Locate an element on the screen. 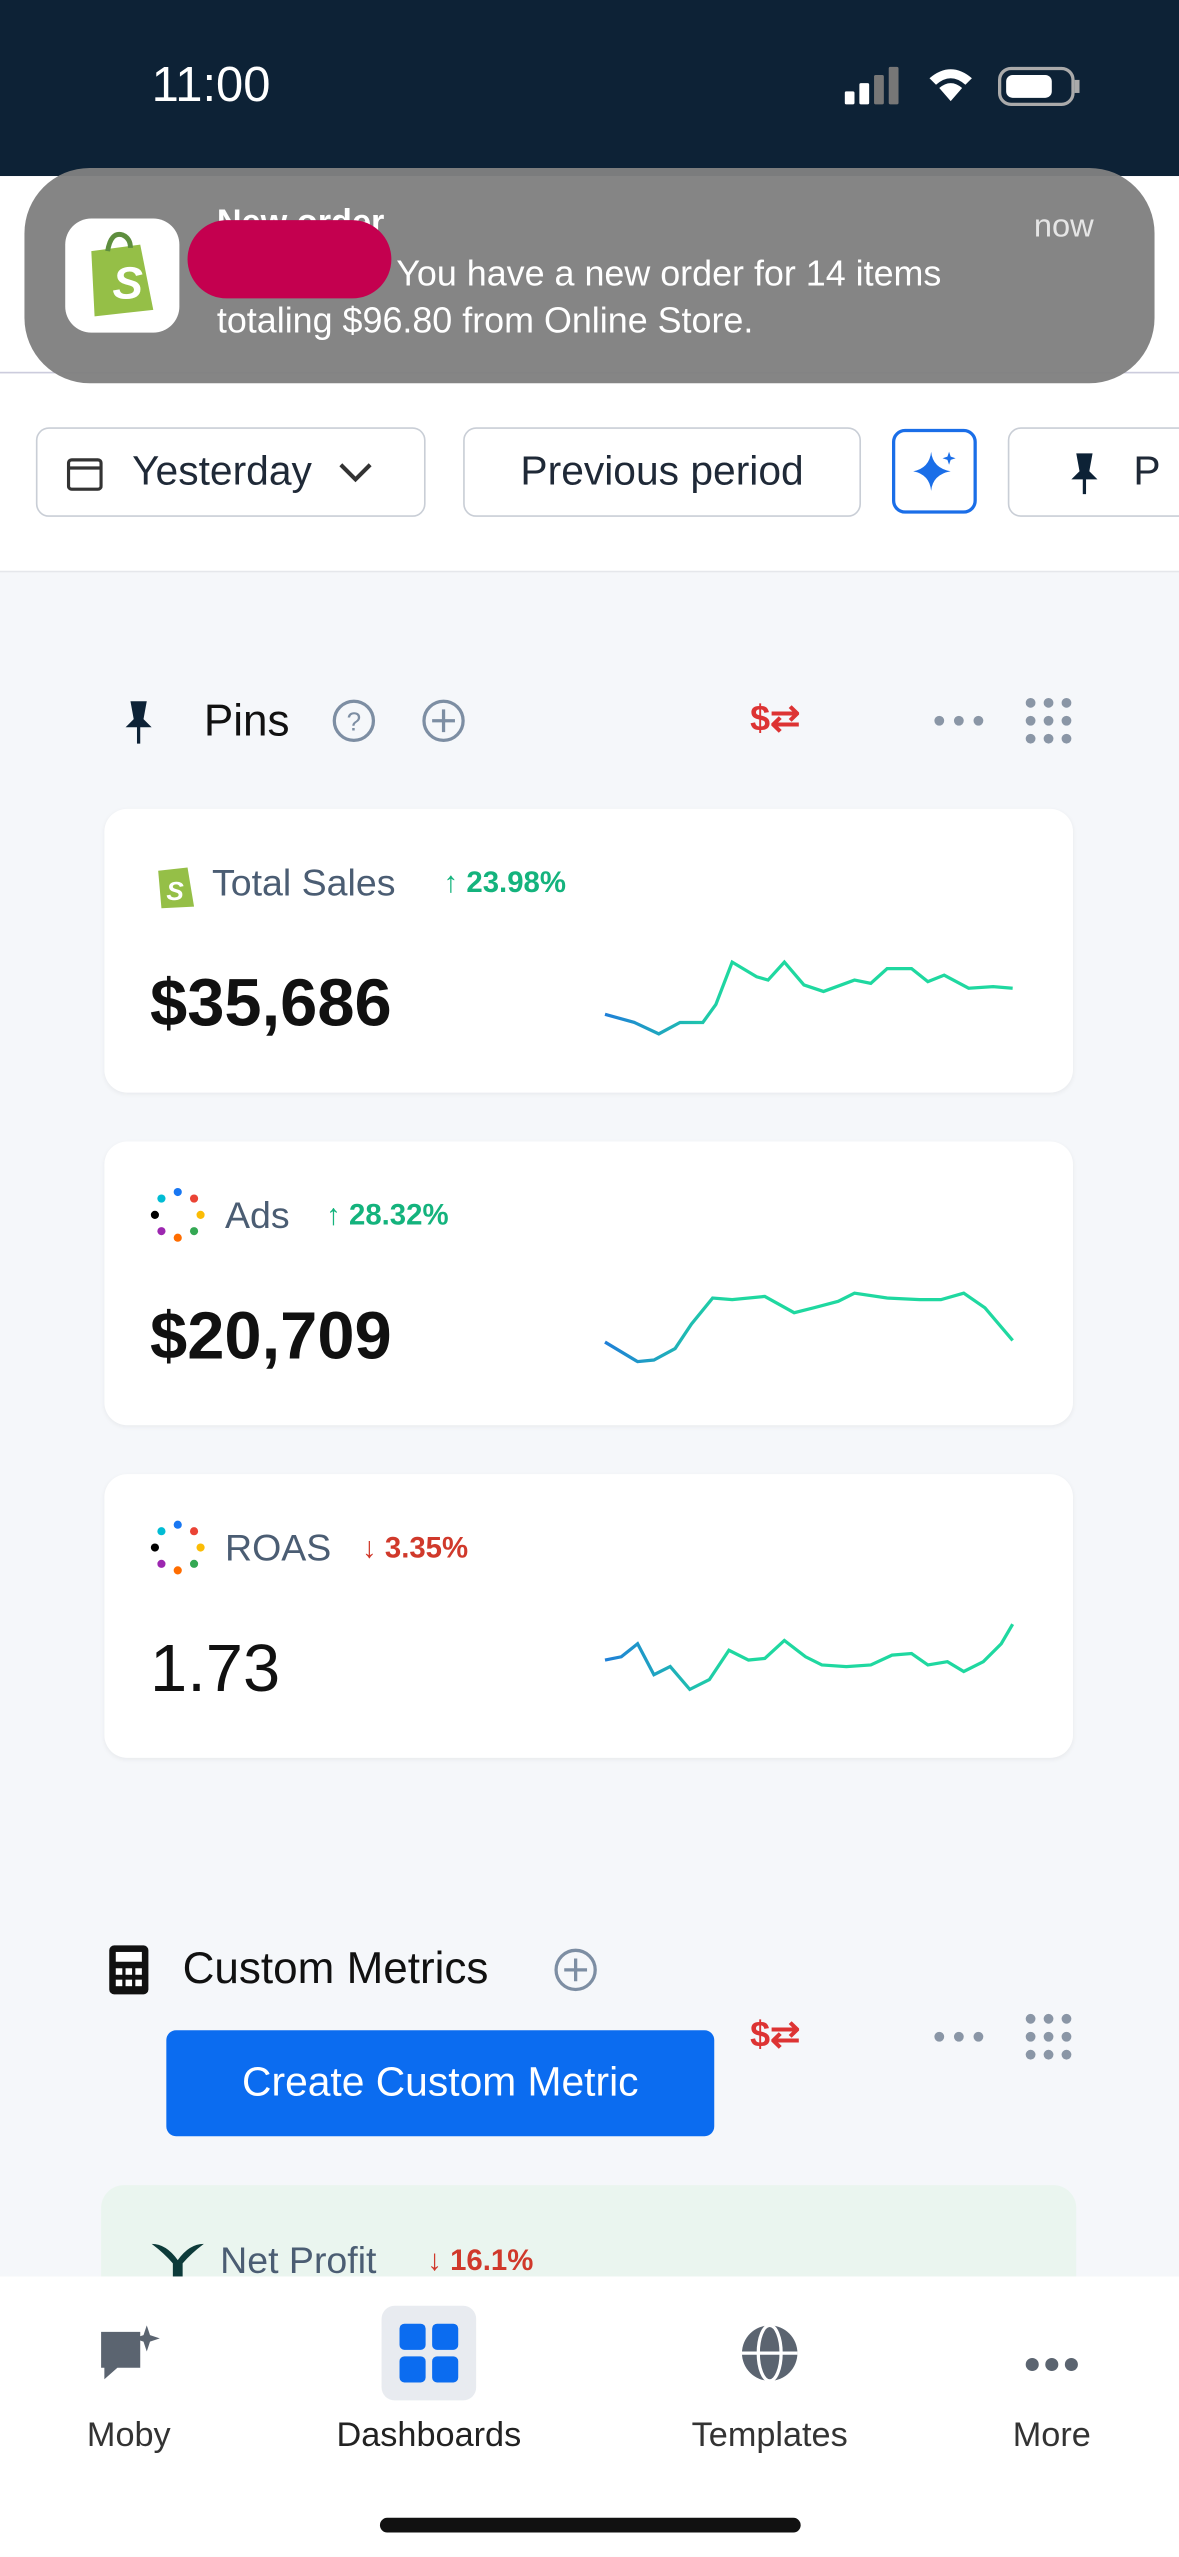  pins-icon is located at coordinates (138, 722).